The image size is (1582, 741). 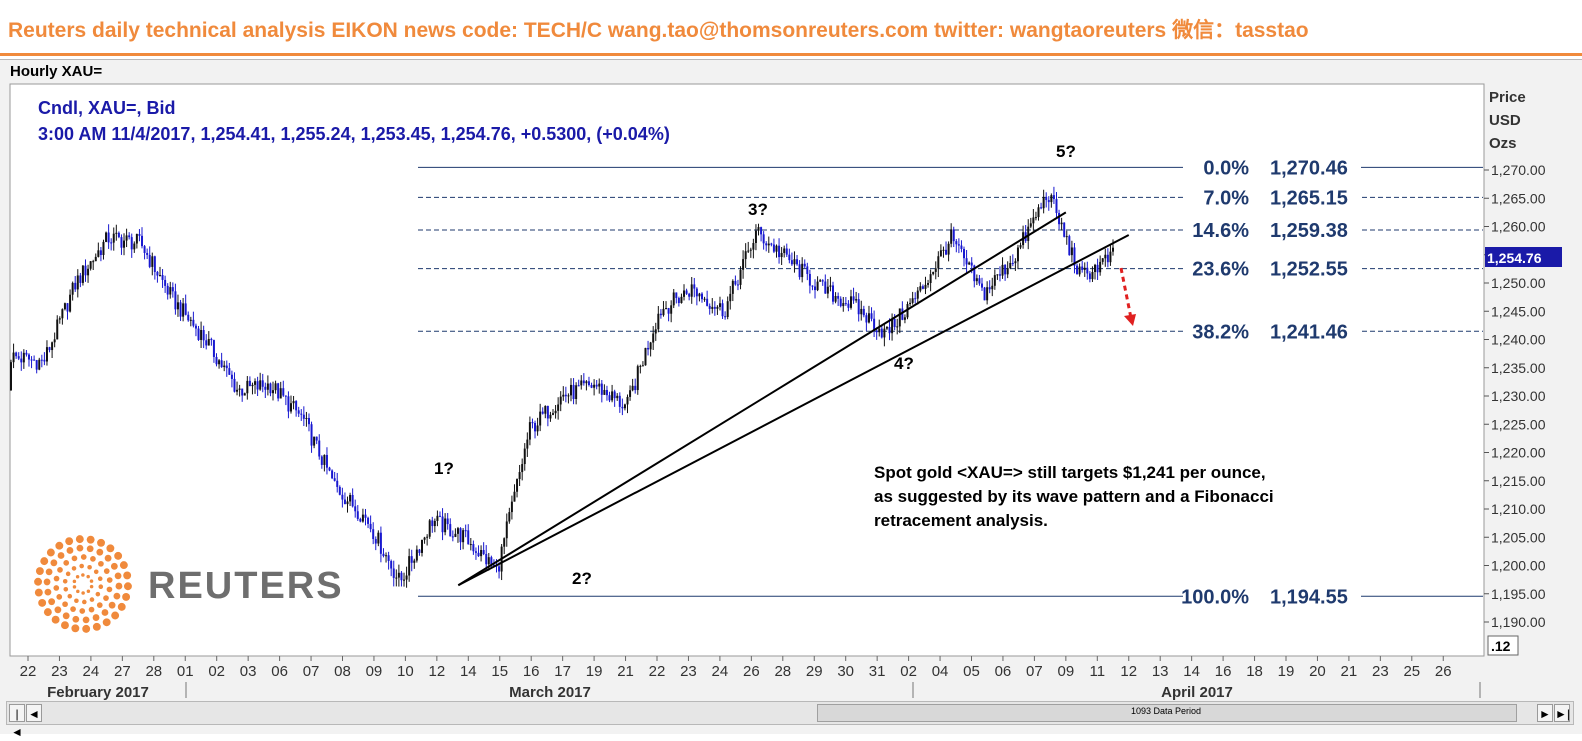 What do you see at coordinates (28, 671) in the screenshot?
I see `date-tick-label: 22` at bounding box center [28, 671].